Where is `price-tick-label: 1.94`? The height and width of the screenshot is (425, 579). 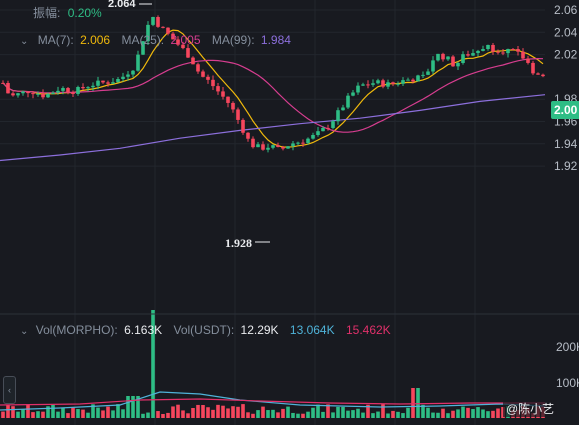 price-tick-label: 1.94 is located at coordinates (566, 144).